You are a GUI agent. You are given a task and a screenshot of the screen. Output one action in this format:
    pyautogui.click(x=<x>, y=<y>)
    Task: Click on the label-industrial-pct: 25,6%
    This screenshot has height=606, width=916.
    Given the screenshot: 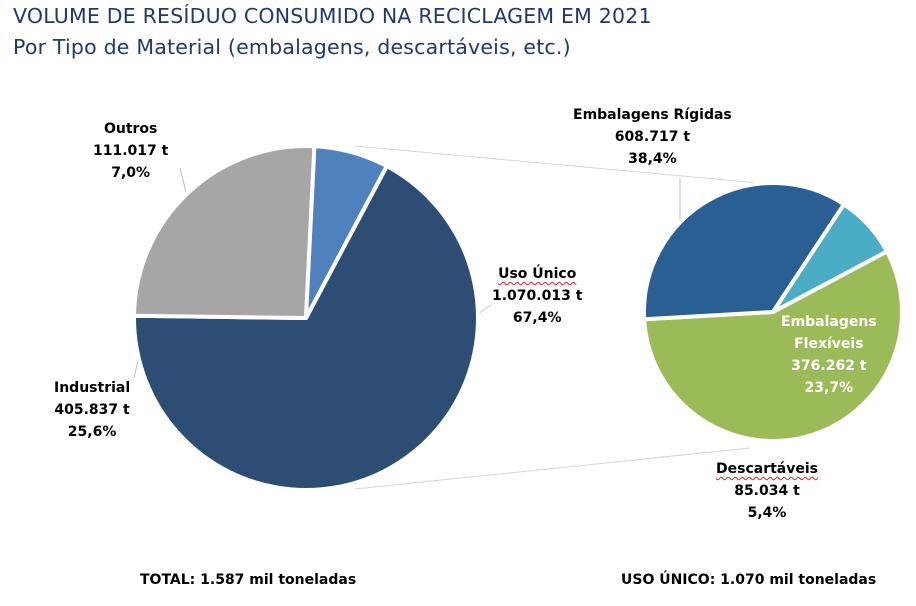 What is the action you would take?
    pyautogui.click(x=92, y=432)
    